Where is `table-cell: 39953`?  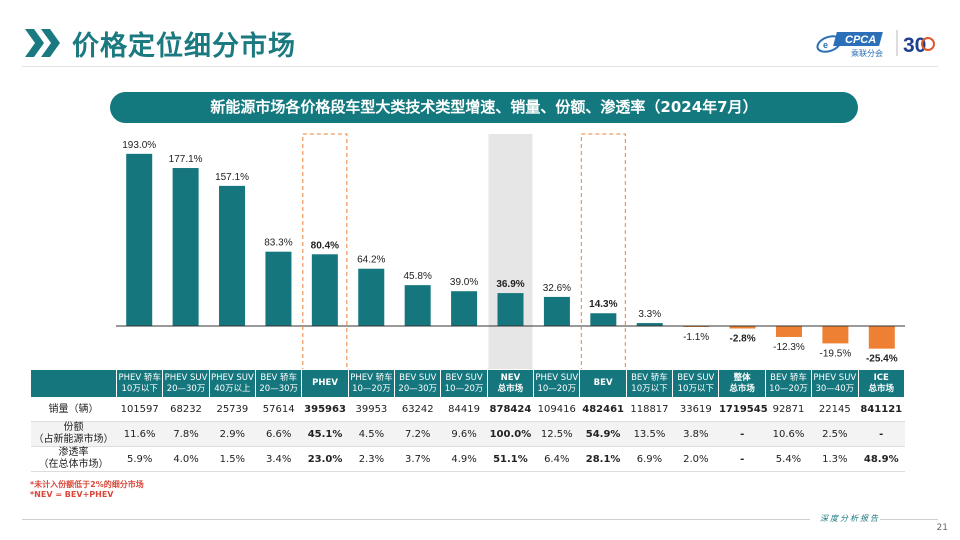 table-cell: 39953 is located at coordinates (371, 409).